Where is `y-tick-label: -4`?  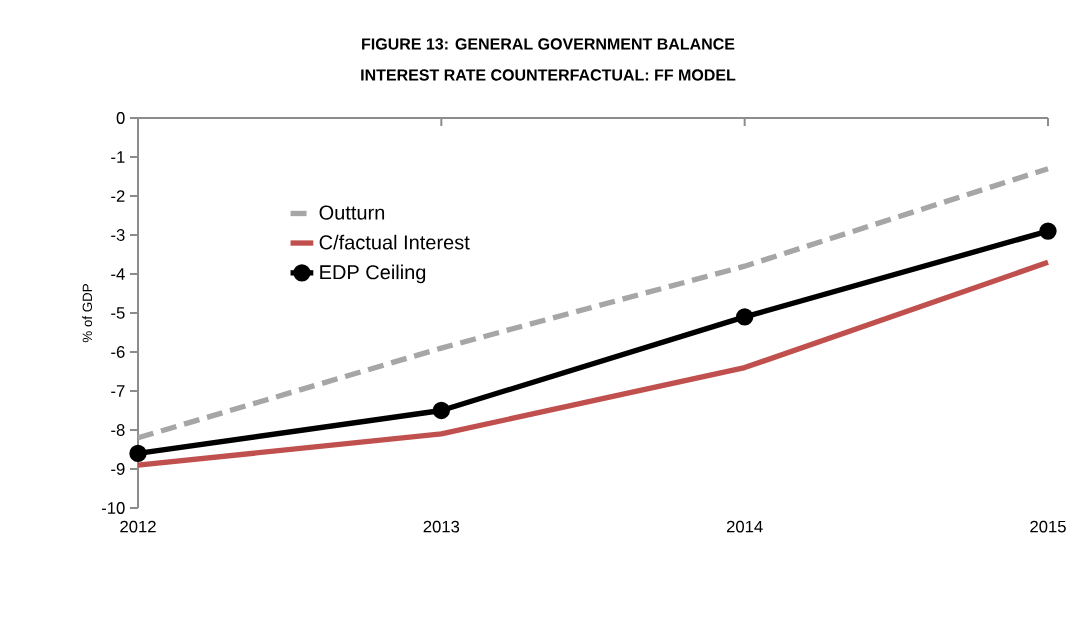
y-tick-label: -4 is located at coordinates (118, 274).